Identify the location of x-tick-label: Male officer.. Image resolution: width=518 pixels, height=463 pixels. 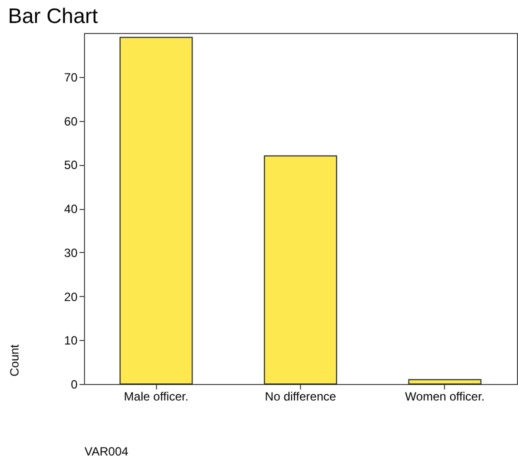
(156, 397).